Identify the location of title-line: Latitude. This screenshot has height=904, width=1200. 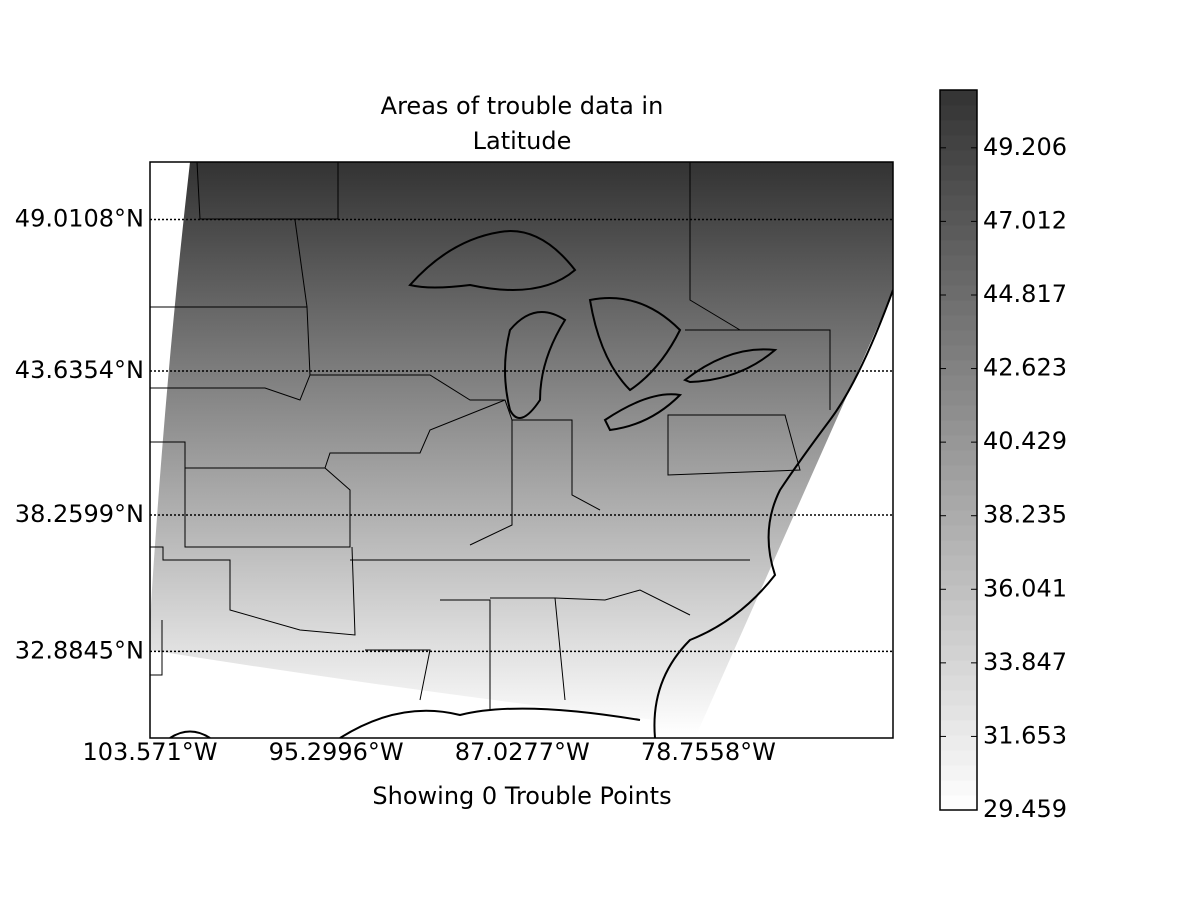
(522, 141).